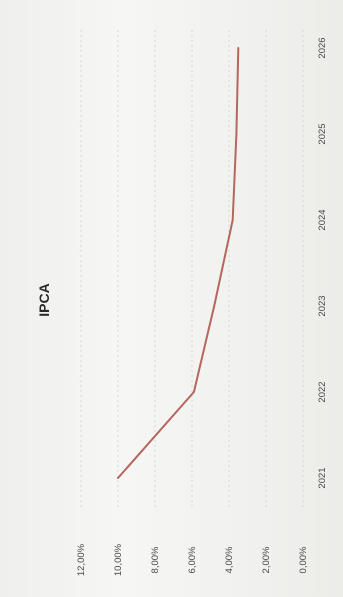 This screenshot has height=597, width=343. Describe the element at coordinates (322, 391) in the screenshot. I see `x-tick-label: 2022` at that location.